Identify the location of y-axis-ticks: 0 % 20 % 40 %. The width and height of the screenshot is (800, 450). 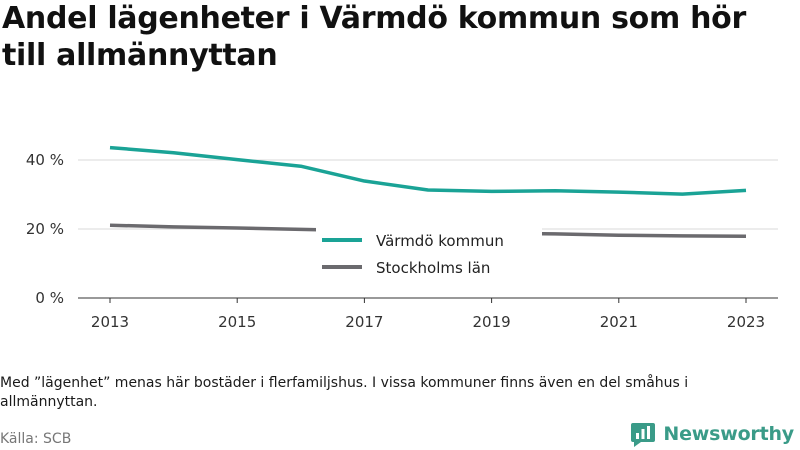
(45, 229).